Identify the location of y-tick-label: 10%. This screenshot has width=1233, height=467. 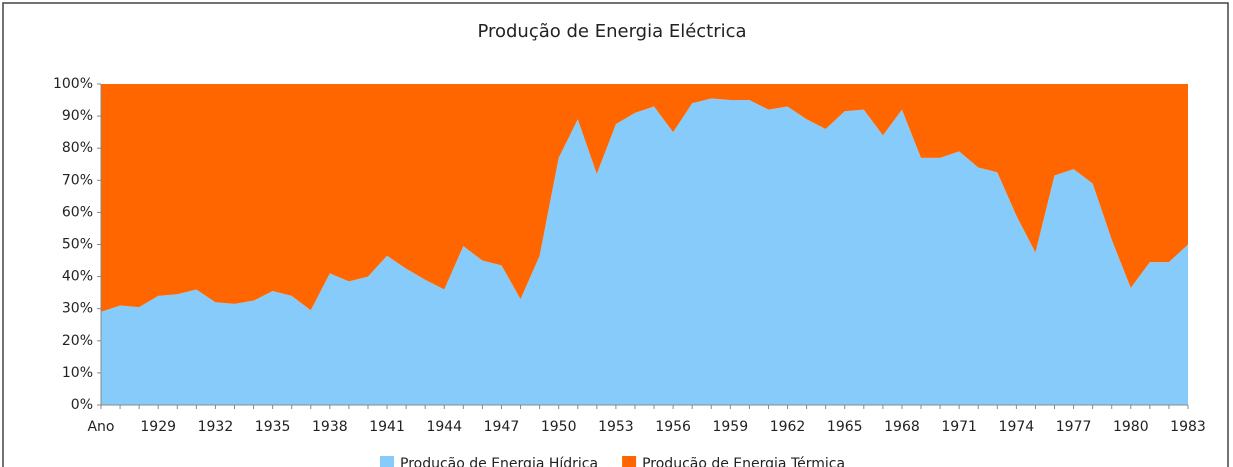
(77, 373).